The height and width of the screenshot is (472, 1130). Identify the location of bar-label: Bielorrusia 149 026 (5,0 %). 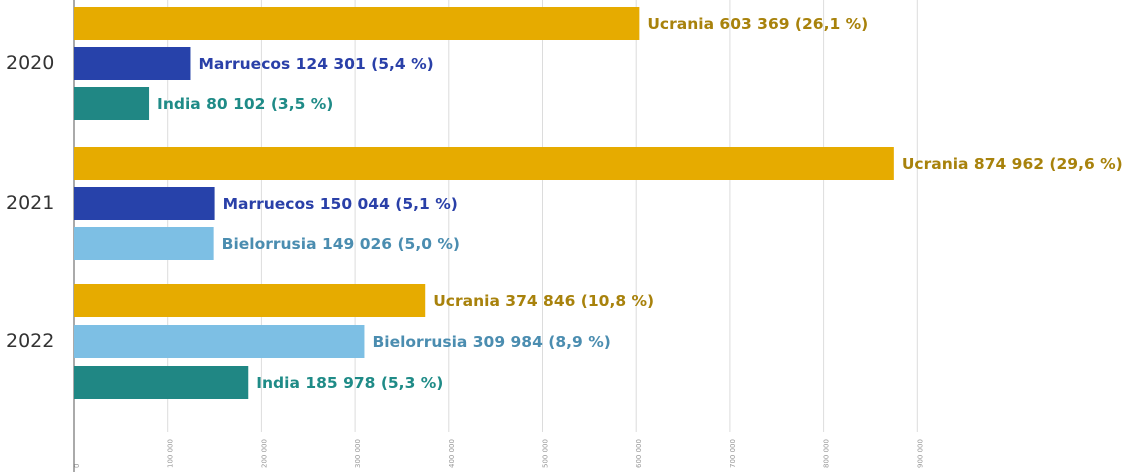
(341, 244).